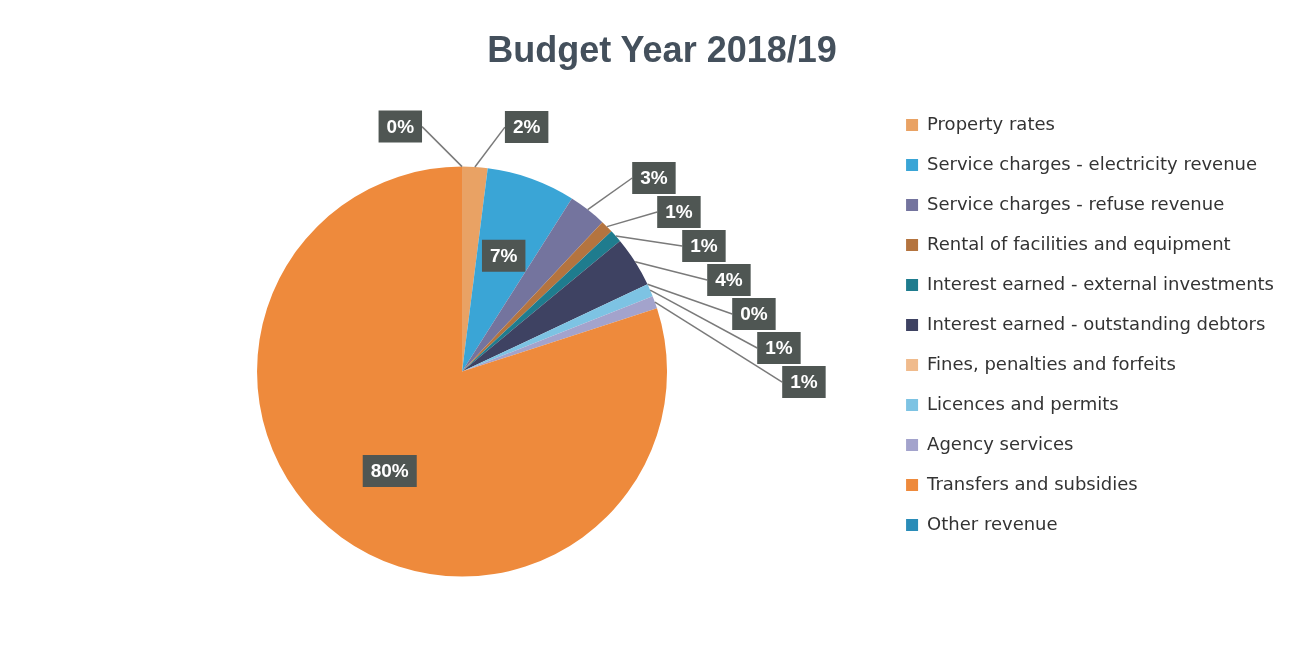  What do you see at coordinates (1032, 483) in the screenshot?
I see `legend-label: Transfers and subsidies` at bounding box center [1032, 483].